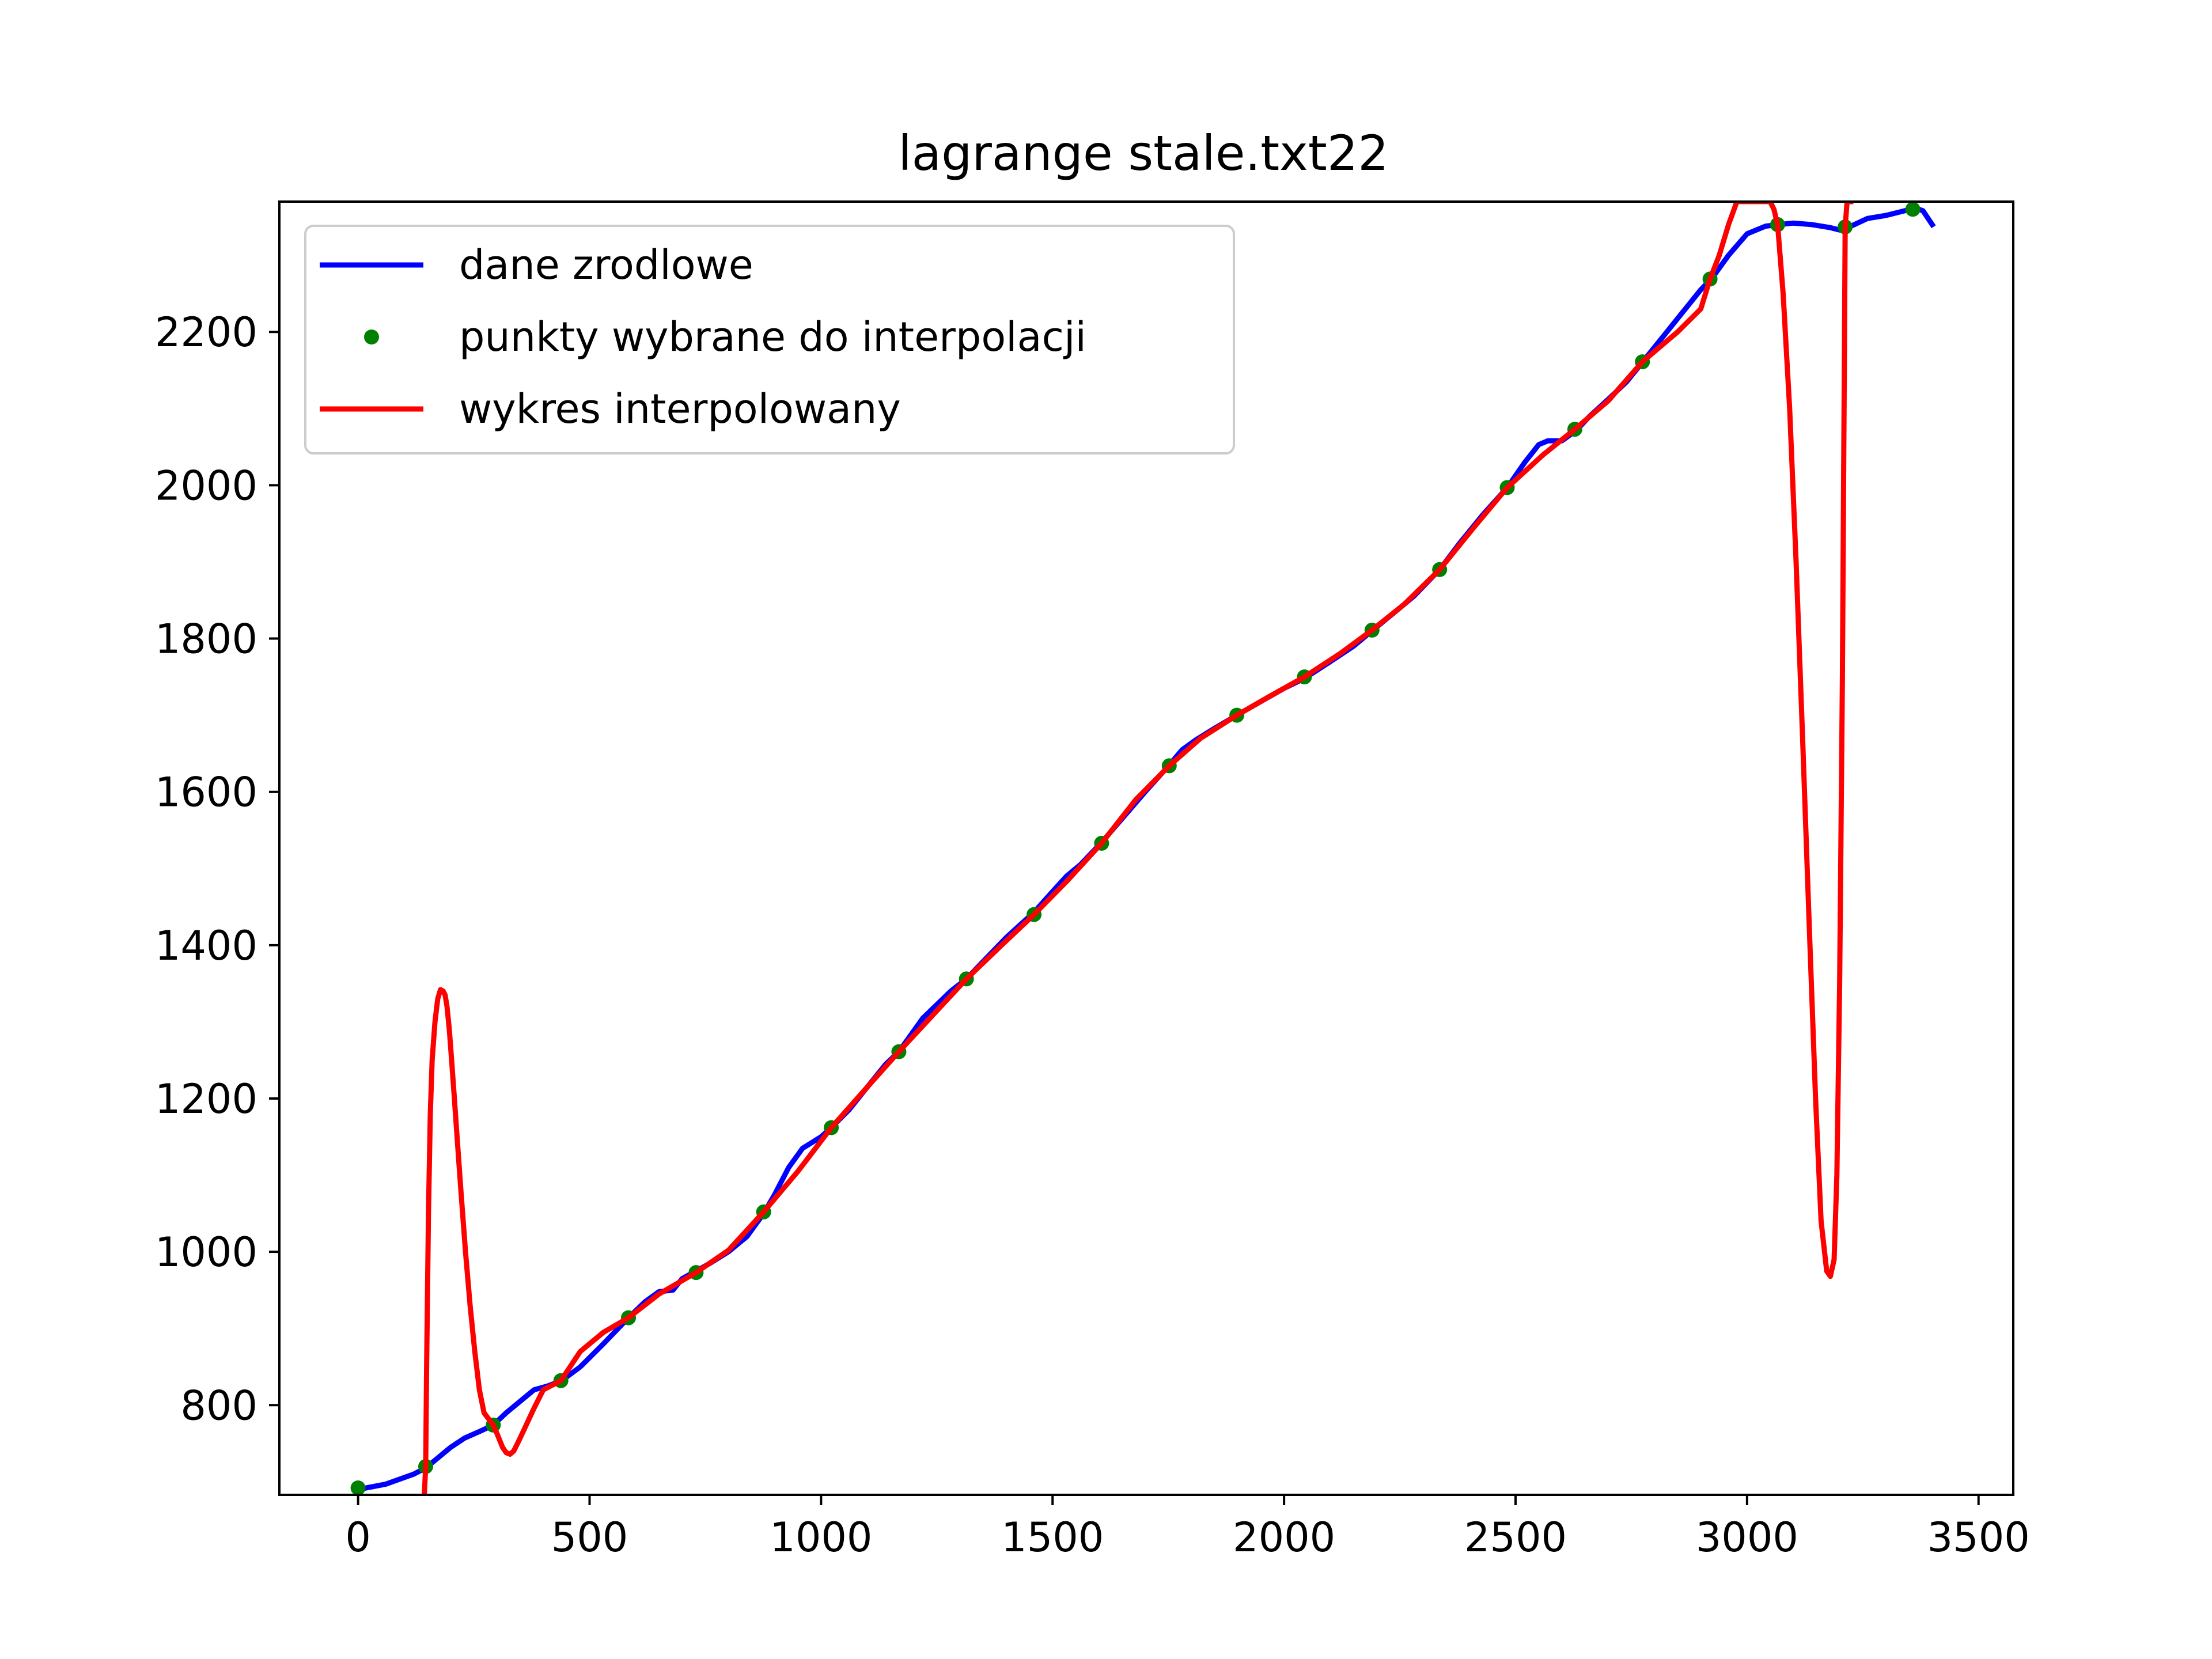 This screenshot has width=2212, height=1659. I want to click on y-tick-label: 1200, so click(206, 1099).